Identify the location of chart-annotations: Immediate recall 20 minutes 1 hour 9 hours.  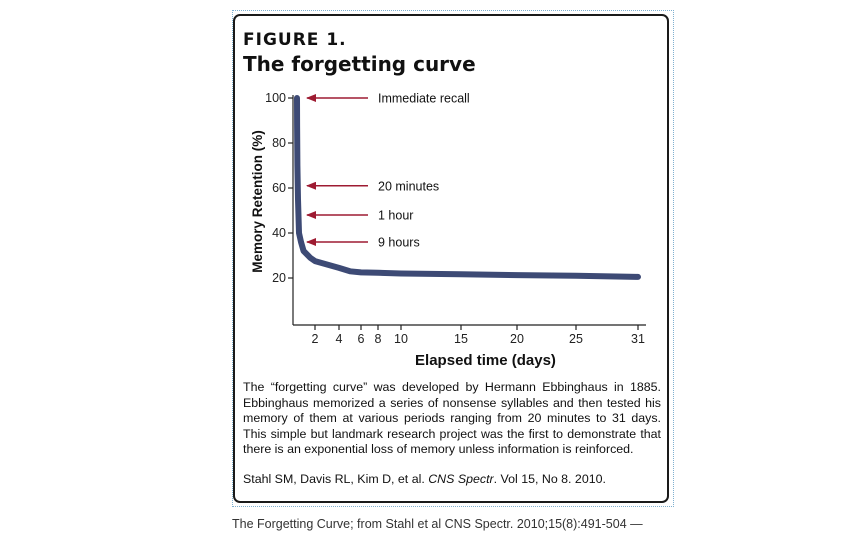
(388, 171).